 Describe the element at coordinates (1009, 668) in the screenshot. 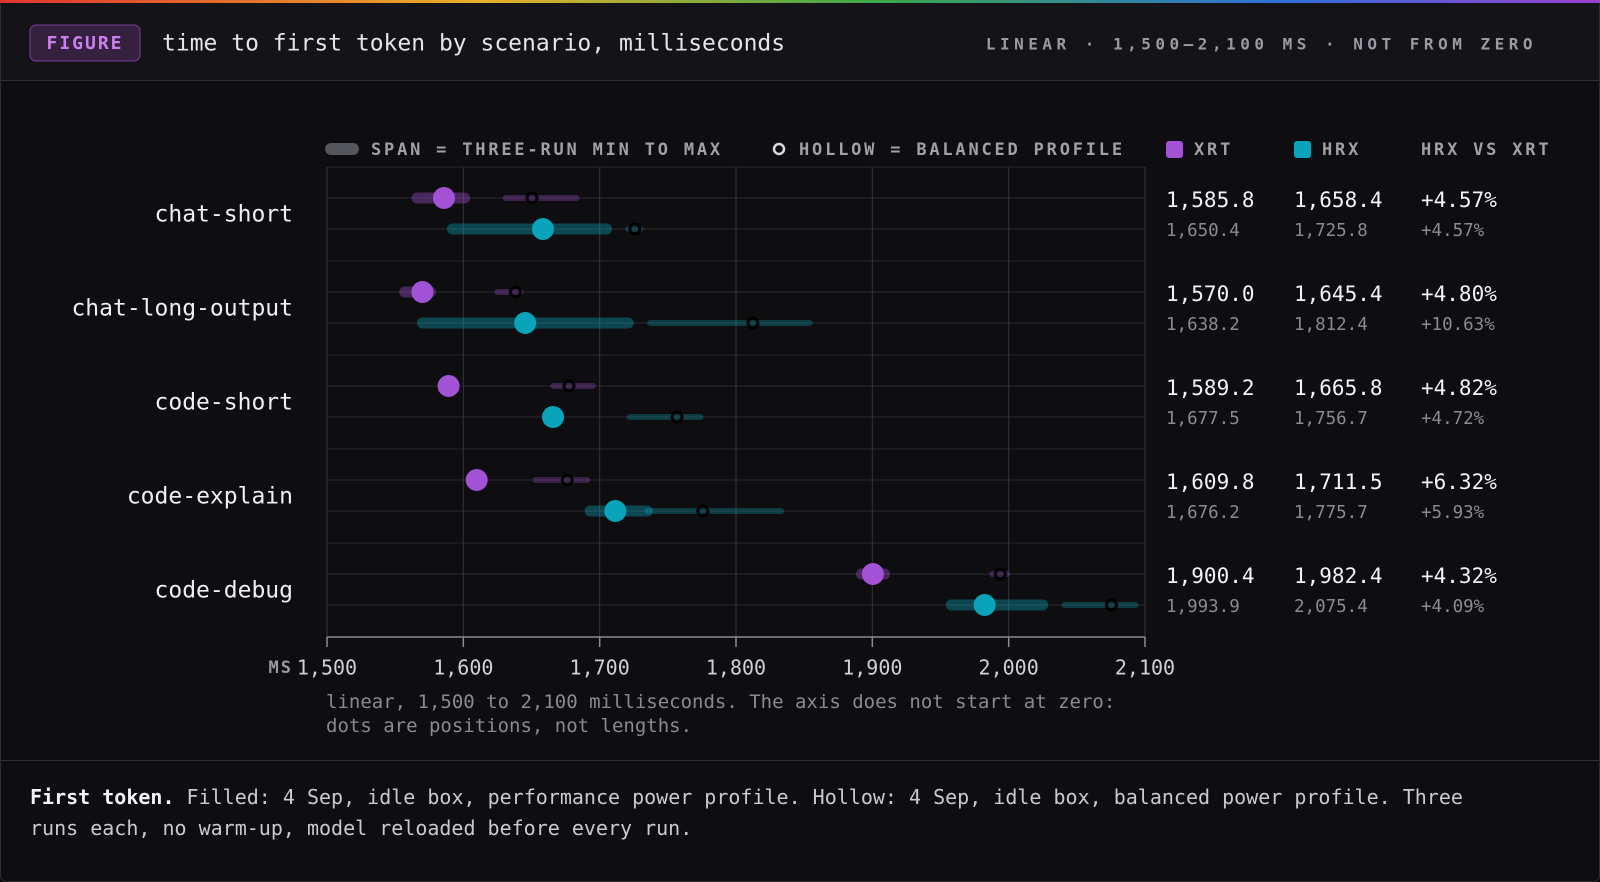

I see `x-tick-label: 2,000` at that location.